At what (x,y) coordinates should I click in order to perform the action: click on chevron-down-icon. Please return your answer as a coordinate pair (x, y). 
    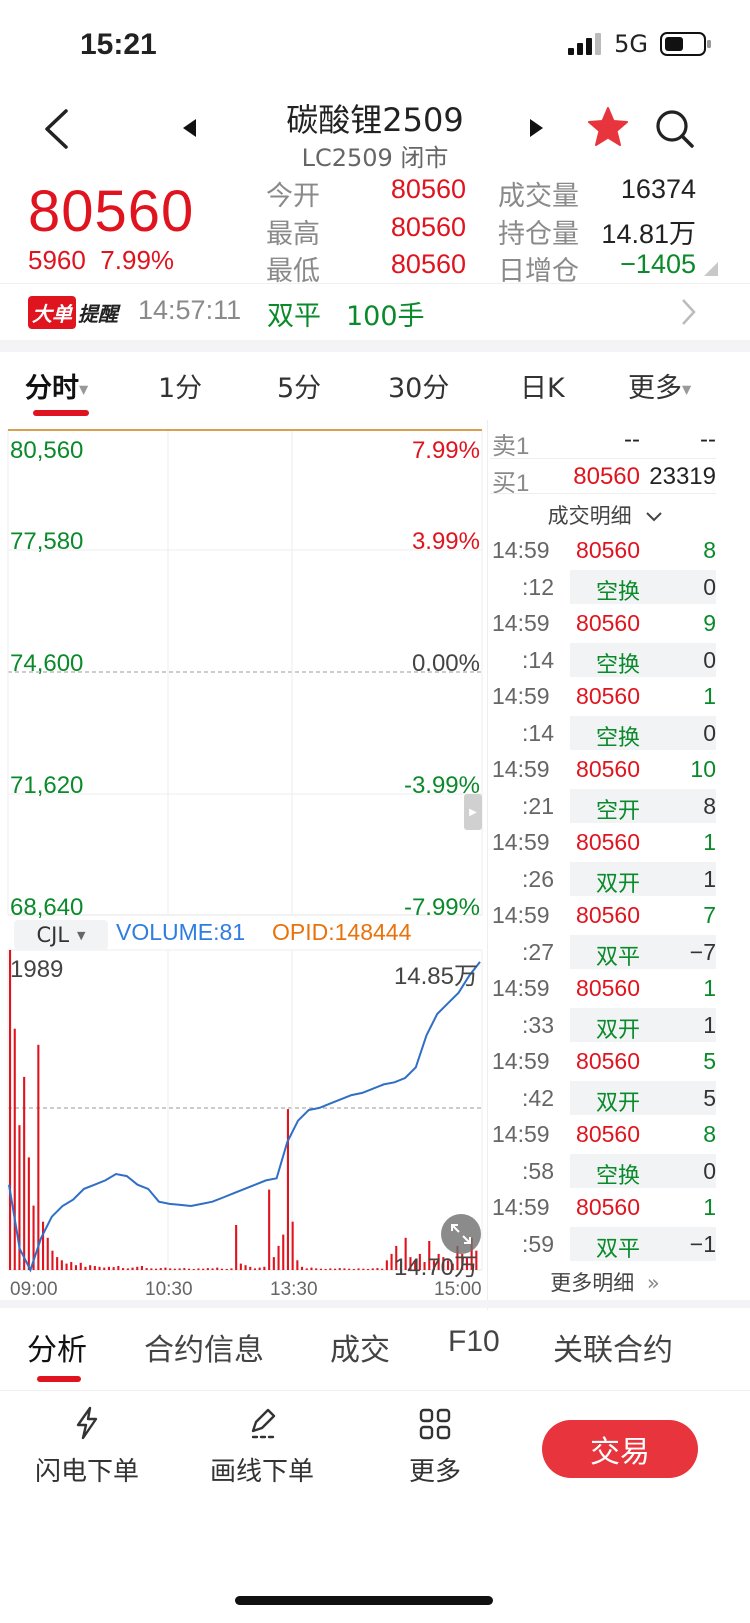
    Looking at the image, I should click on (654, 517).